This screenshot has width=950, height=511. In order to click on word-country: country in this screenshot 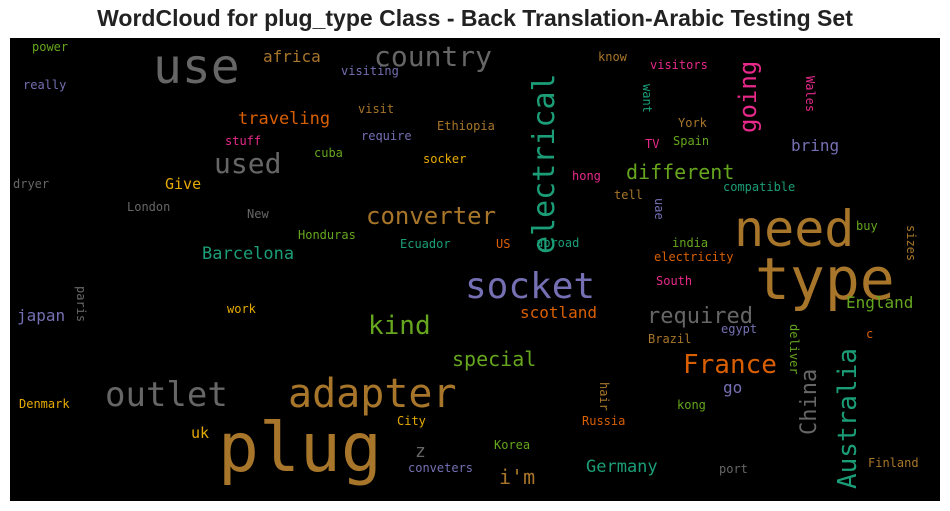, I will do `click(433, 56)`.